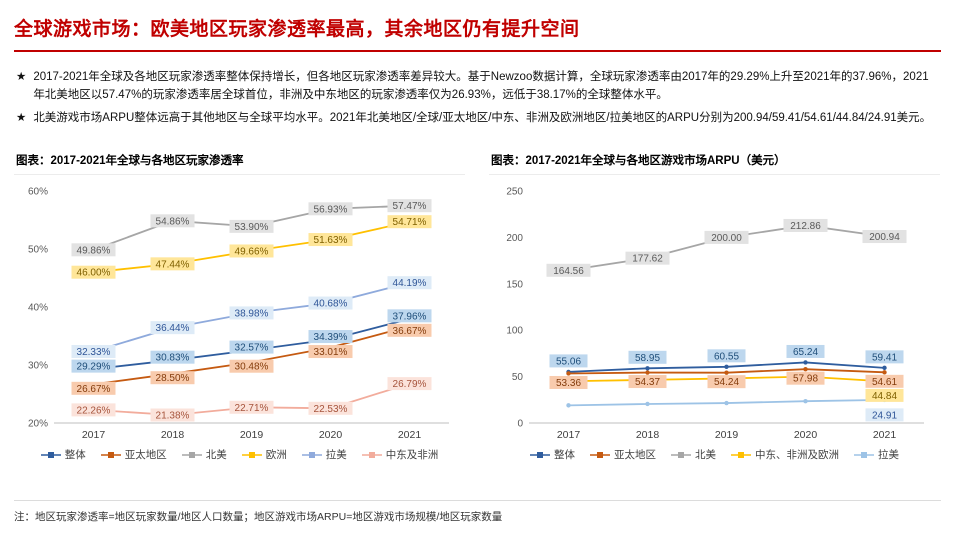 The image size is (955, 536). What do you see at coordinates (410, 331) in the screenshot?
I see `svg-text: 36.67%` at bounding box center [410, 331].